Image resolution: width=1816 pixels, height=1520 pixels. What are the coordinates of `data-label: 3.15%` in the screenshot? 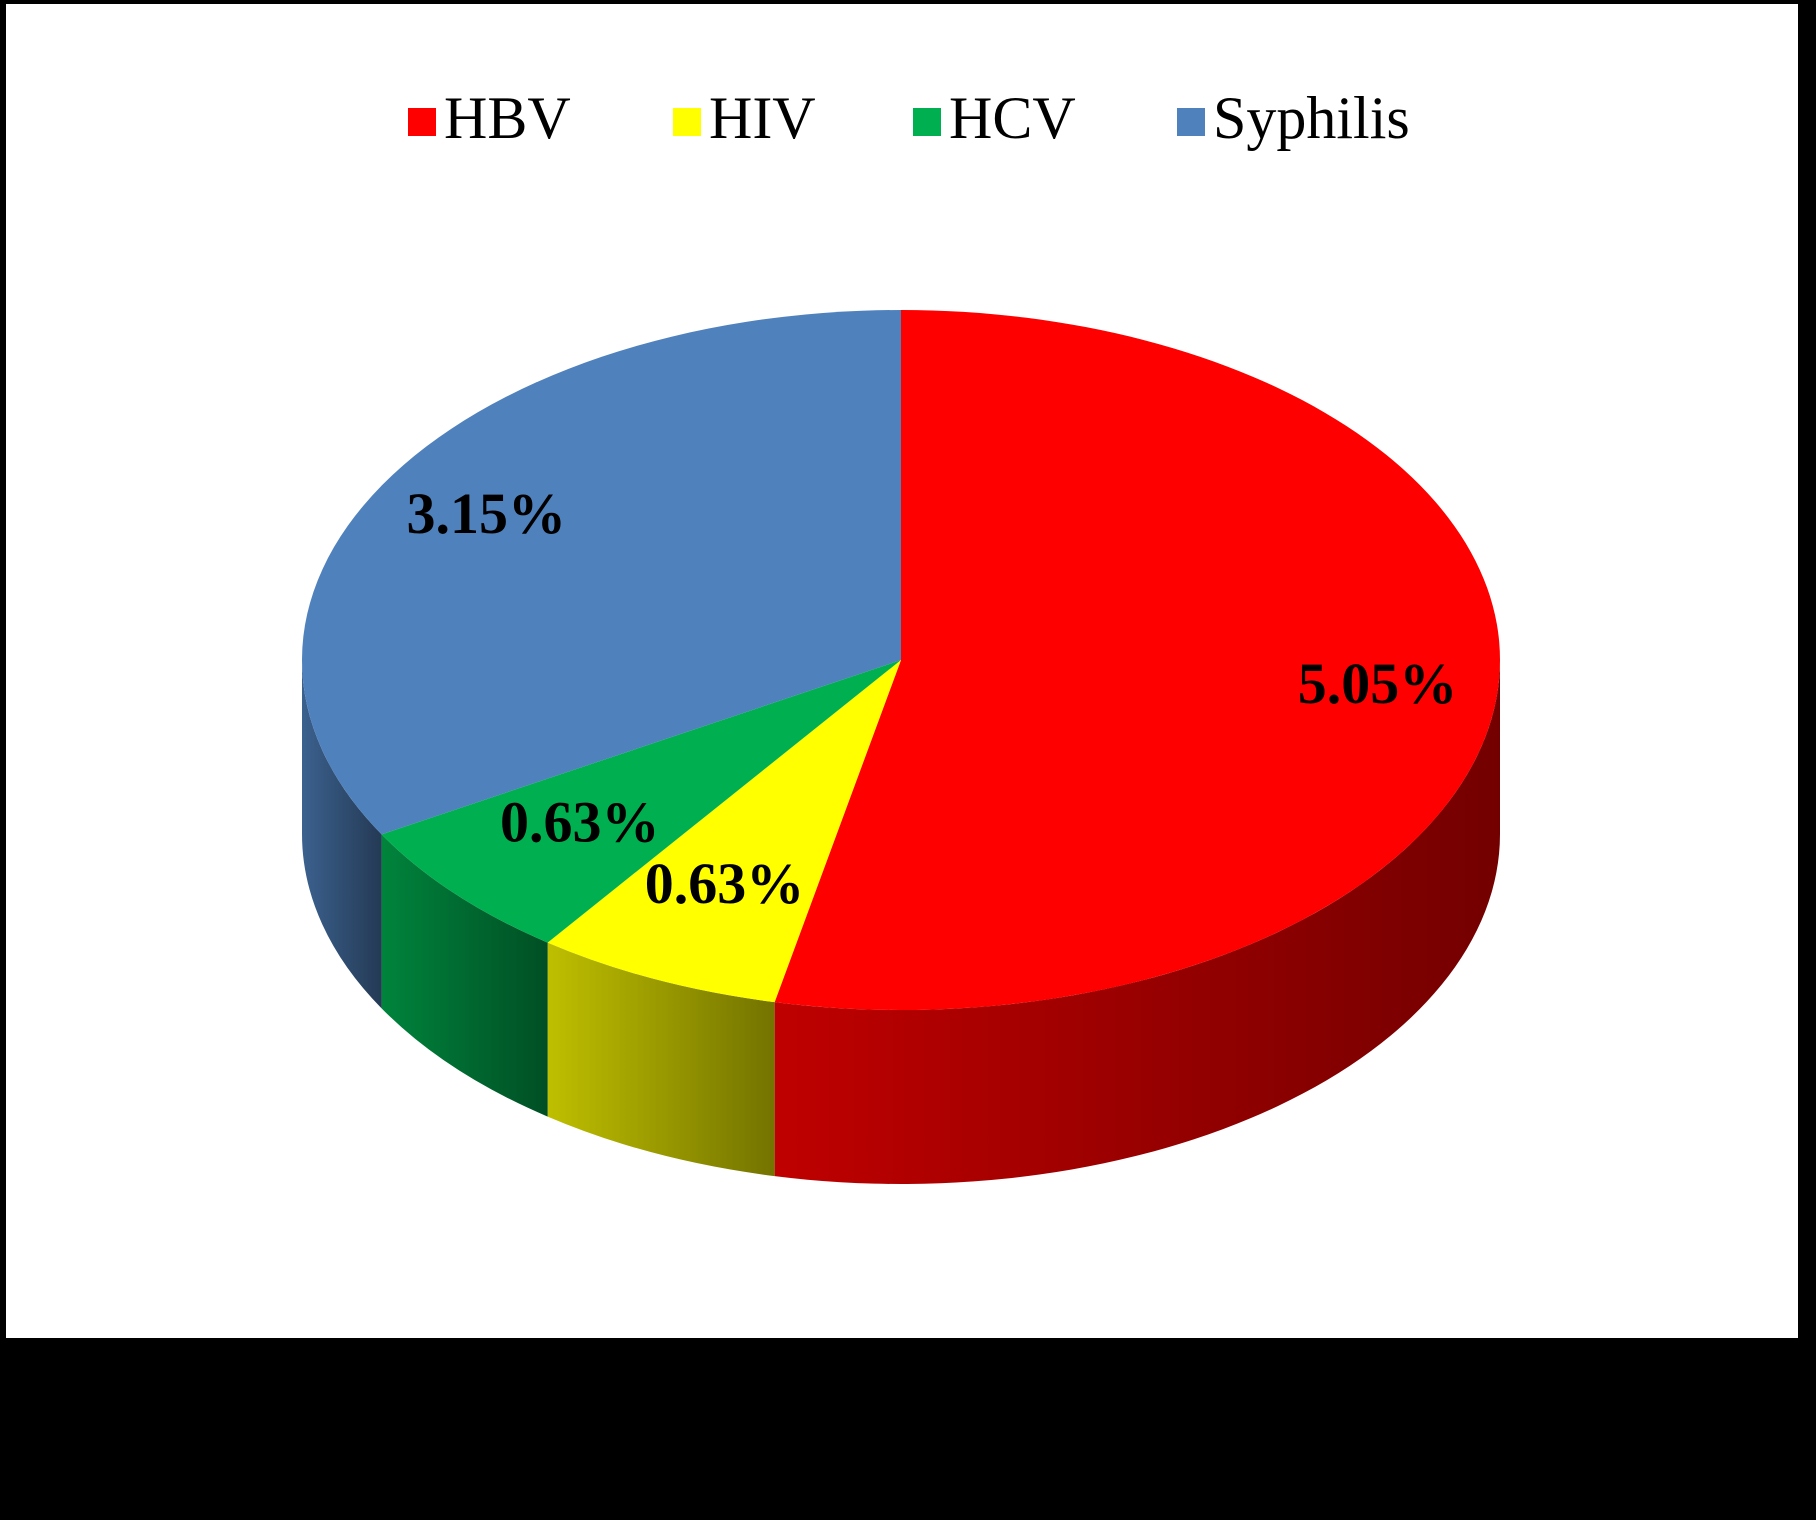 It's located at (487, 513).